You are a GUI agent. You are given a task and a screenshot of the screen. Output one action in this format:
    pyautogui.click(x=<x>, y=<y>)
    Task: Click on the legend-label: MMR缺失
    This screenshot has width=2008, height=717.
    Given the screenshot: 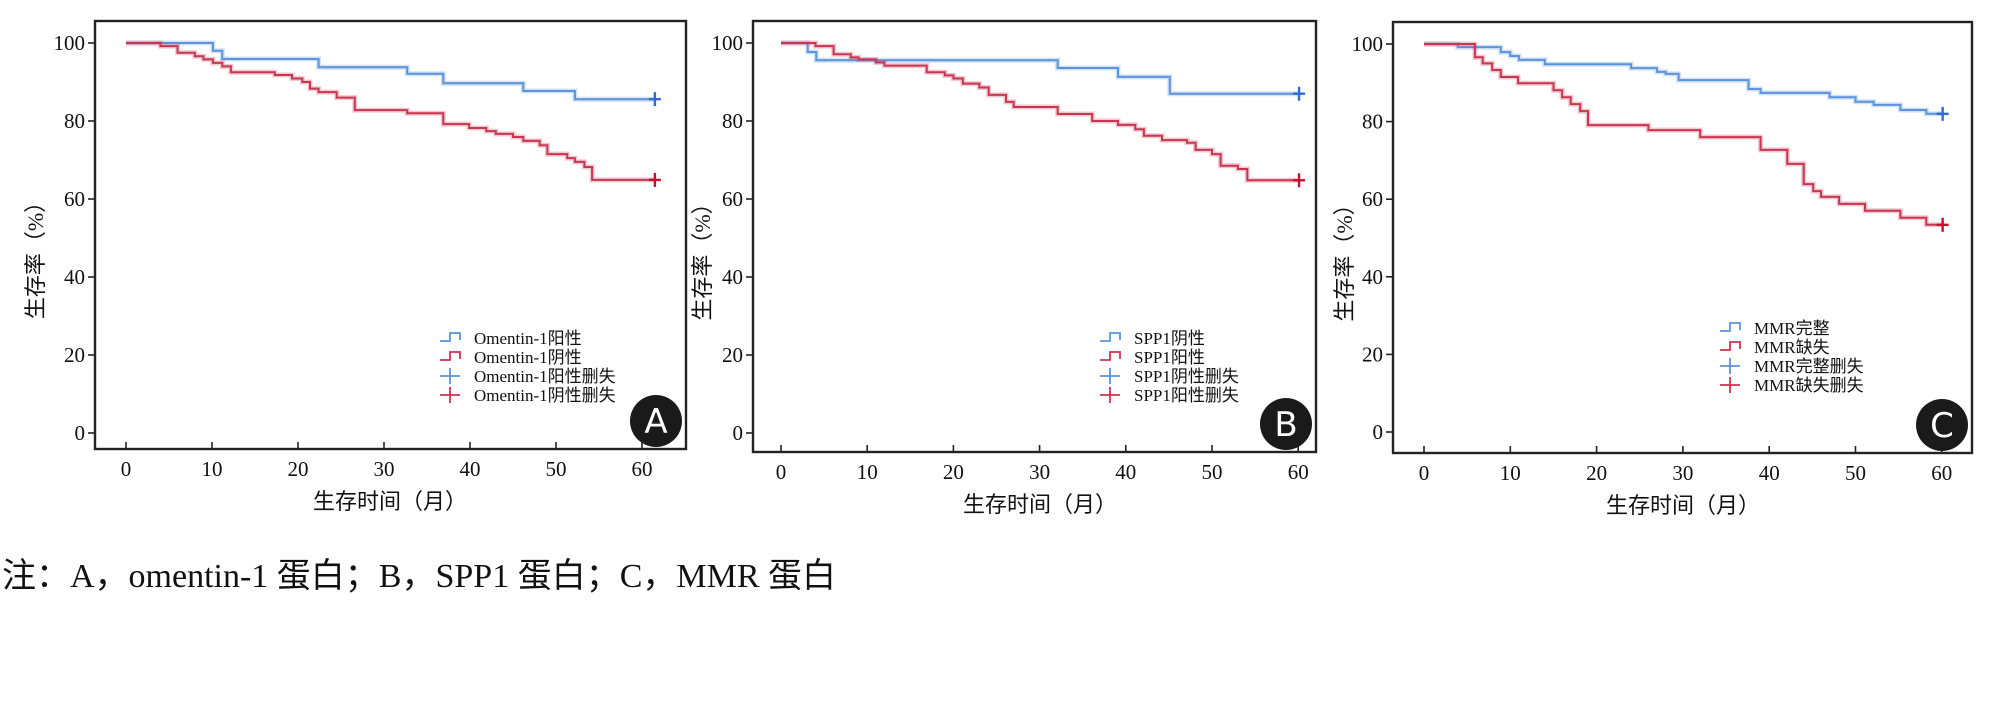 What is the action you would take?
    pyautogui.click(x=1792, y=347)
    